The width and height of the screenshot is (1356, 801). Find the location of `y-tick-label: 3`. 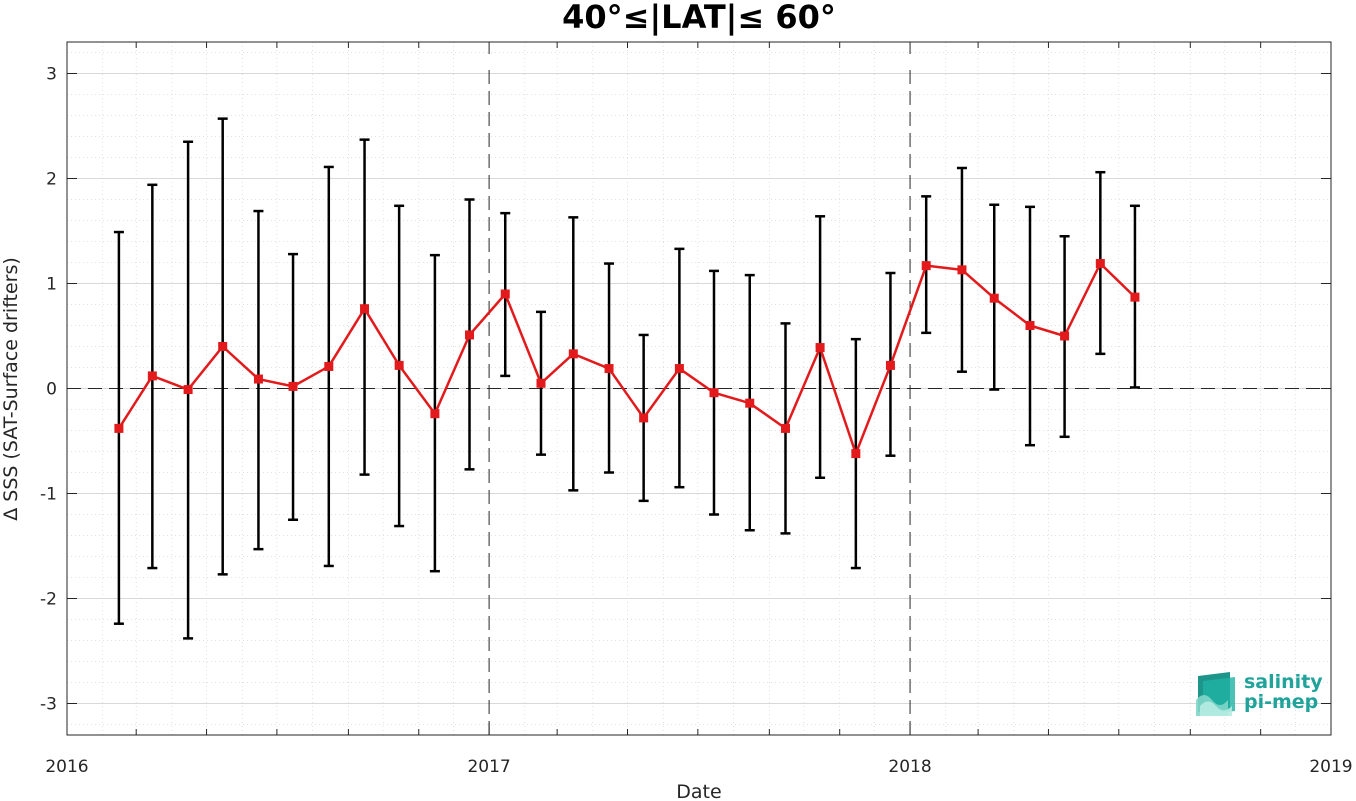

y-tick-label: 3 is located at coordinates (51, 75).